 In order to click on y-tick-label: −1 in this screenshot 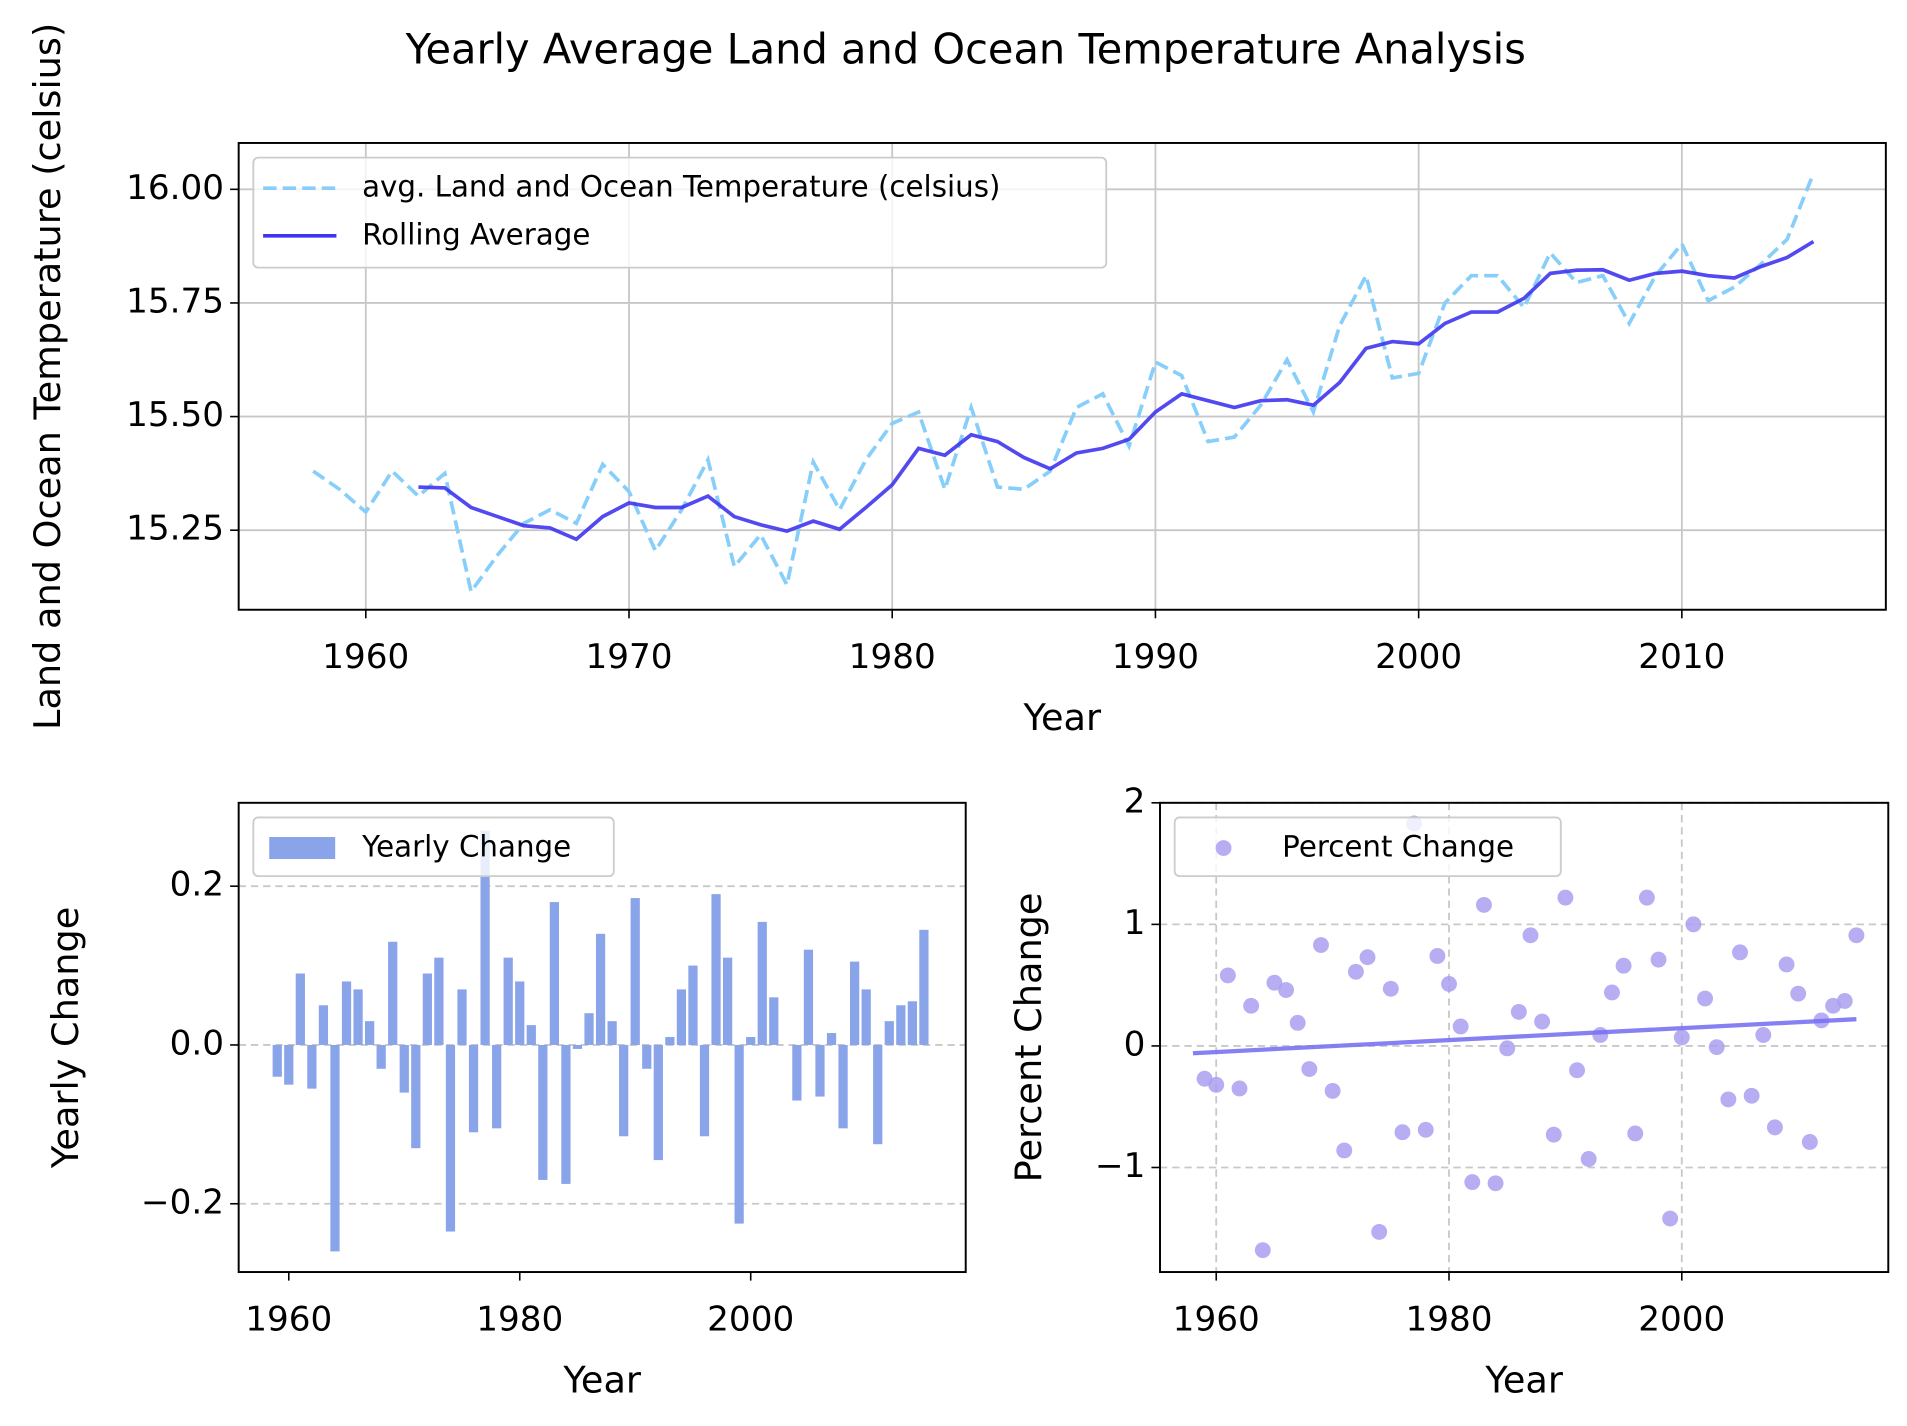, I will do `click(1120, 1166)`.